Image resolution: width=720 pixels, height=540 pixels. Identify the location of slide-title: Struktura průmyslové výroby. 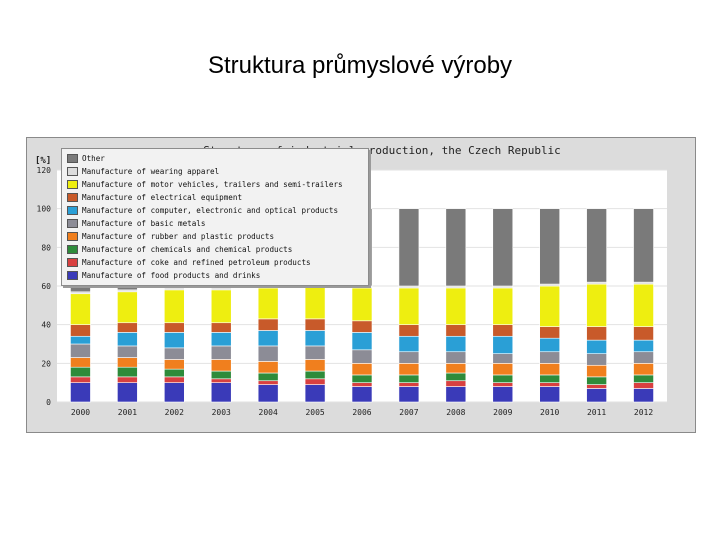
(360, 65).